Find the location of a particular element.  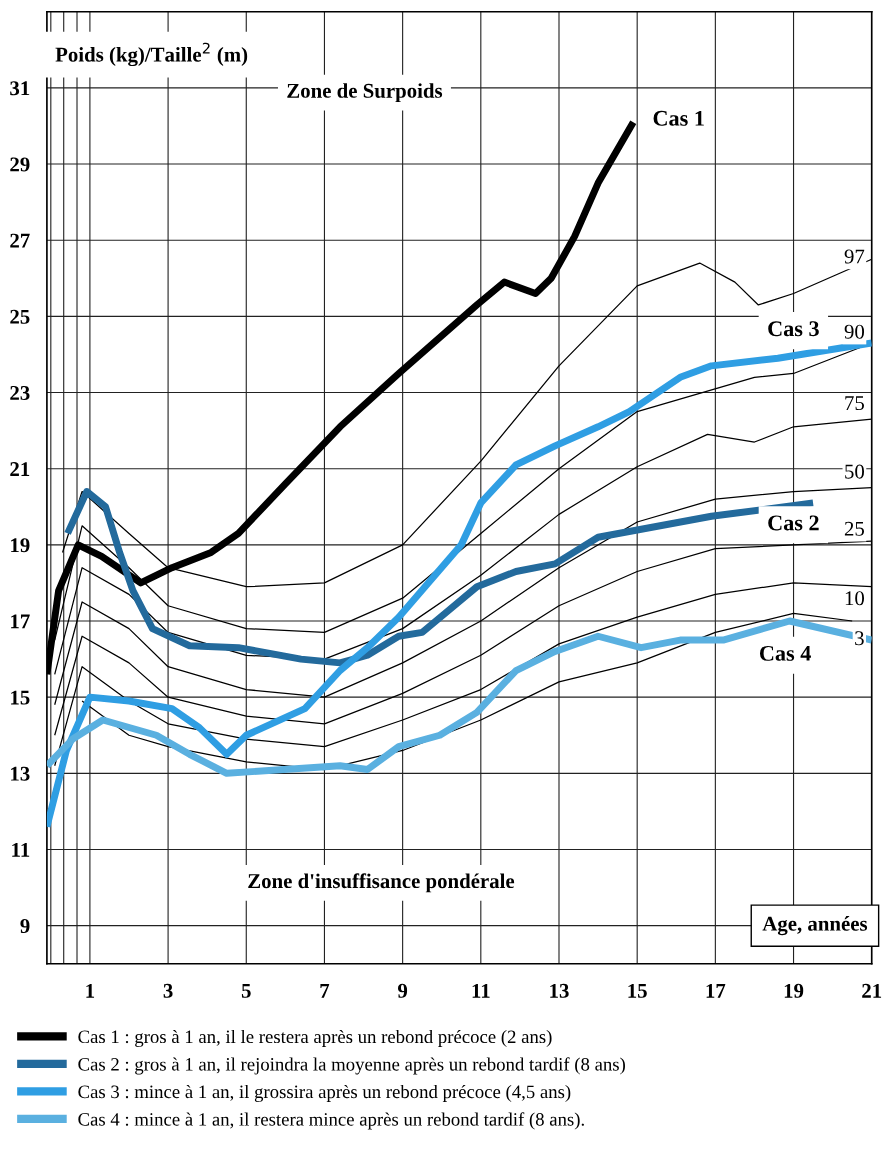

annotation: 90 is located at coordinates (854, 331).